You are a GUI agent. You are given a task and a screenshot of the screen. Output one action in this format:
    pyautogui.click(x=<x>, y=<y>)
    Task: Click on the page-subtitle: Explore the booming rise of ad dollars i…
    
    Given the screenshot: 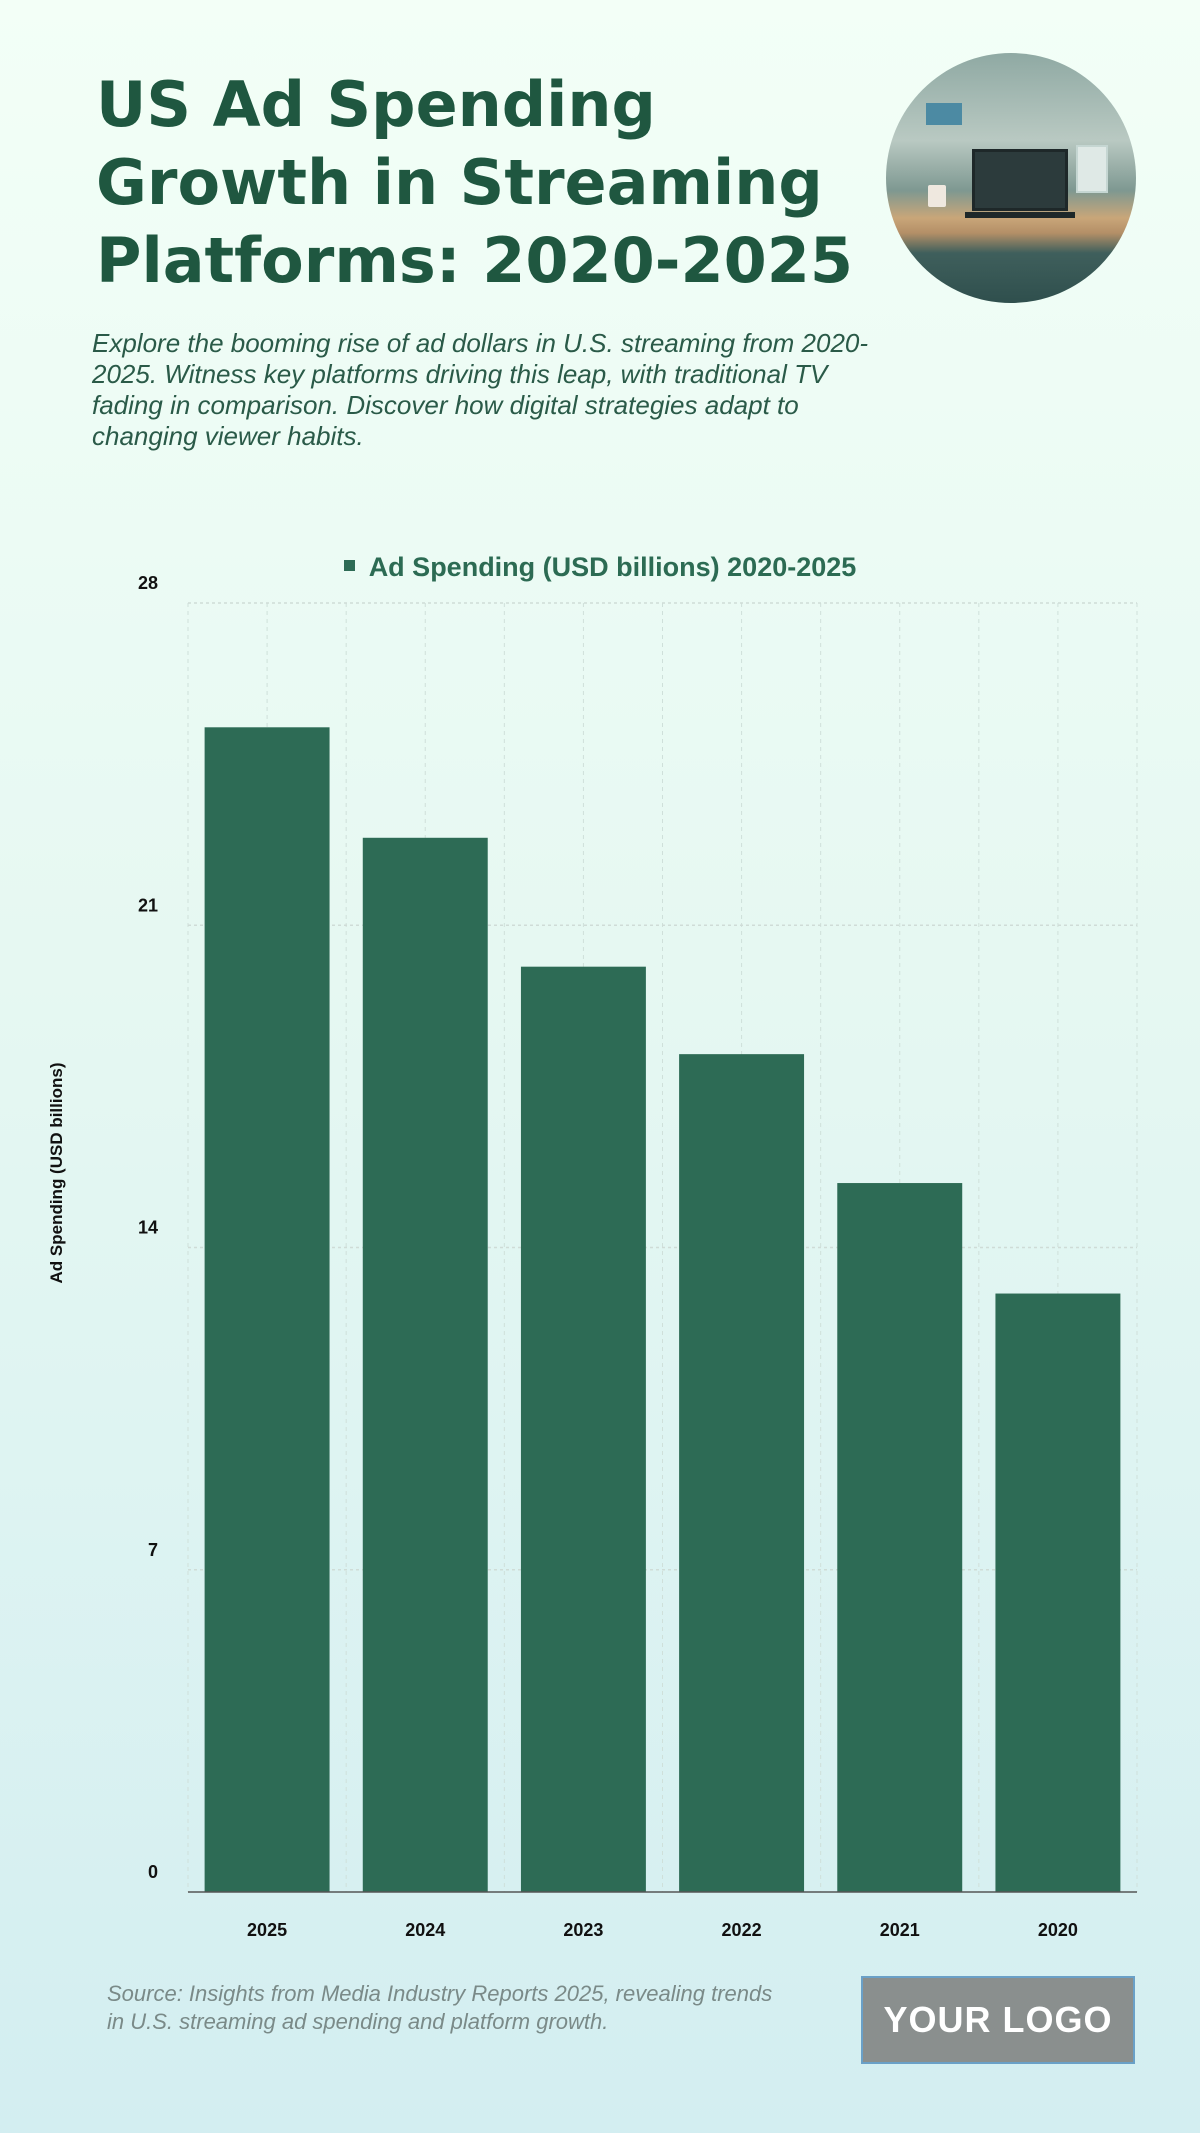 What is the action you would take?
    pyautogui.click(x=480, y=389)
    